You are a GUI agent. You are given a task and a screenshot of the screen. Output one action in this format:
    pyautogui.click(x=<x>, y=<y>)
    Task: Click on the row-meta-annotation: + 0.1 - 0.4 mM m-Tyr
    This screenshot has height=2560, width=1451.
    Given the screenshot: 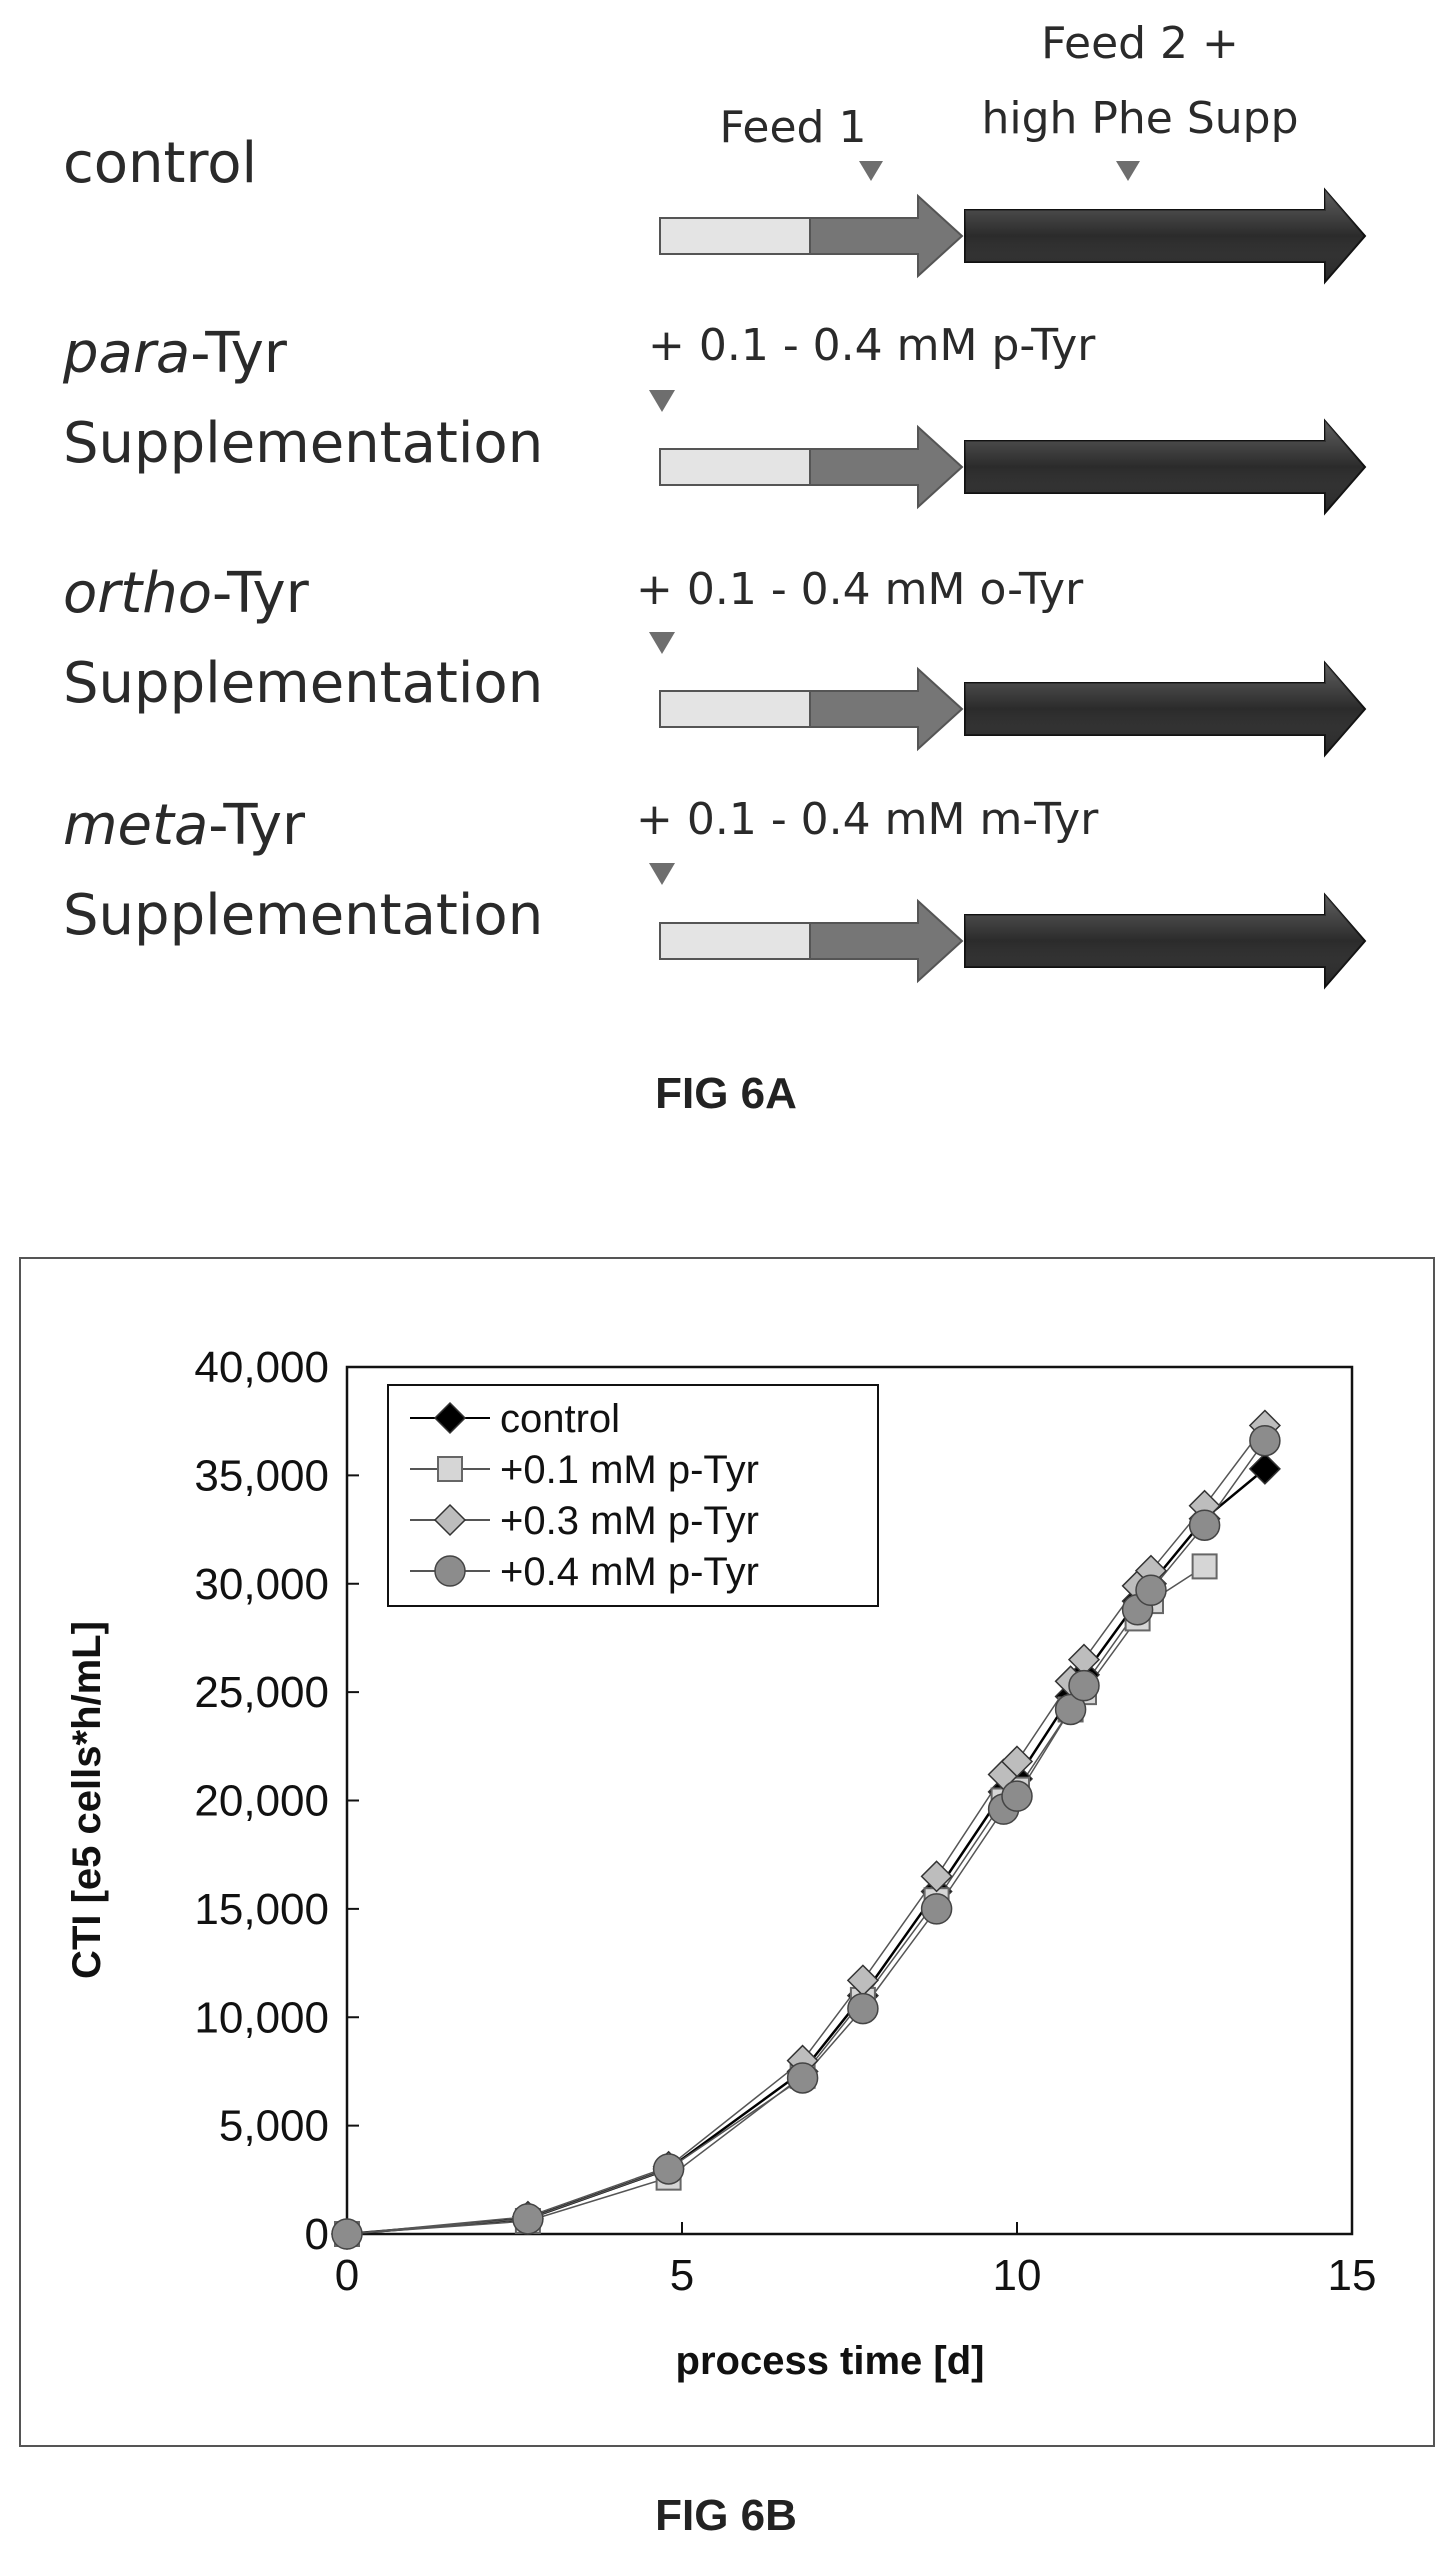 What is the action you would take?
    pyautogui.click(x=867, y=819)
    